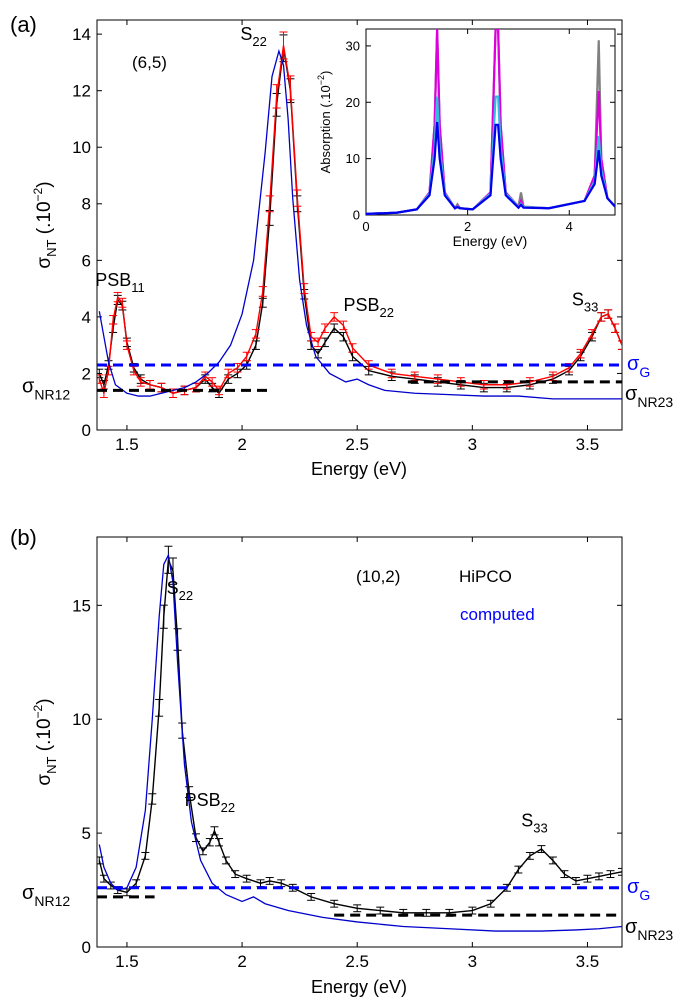 This screenshot has height=1003, width=699. Describe the element at coordinates (81, 34) in the screenshot. I see `y-tick-label: 14` at that location.